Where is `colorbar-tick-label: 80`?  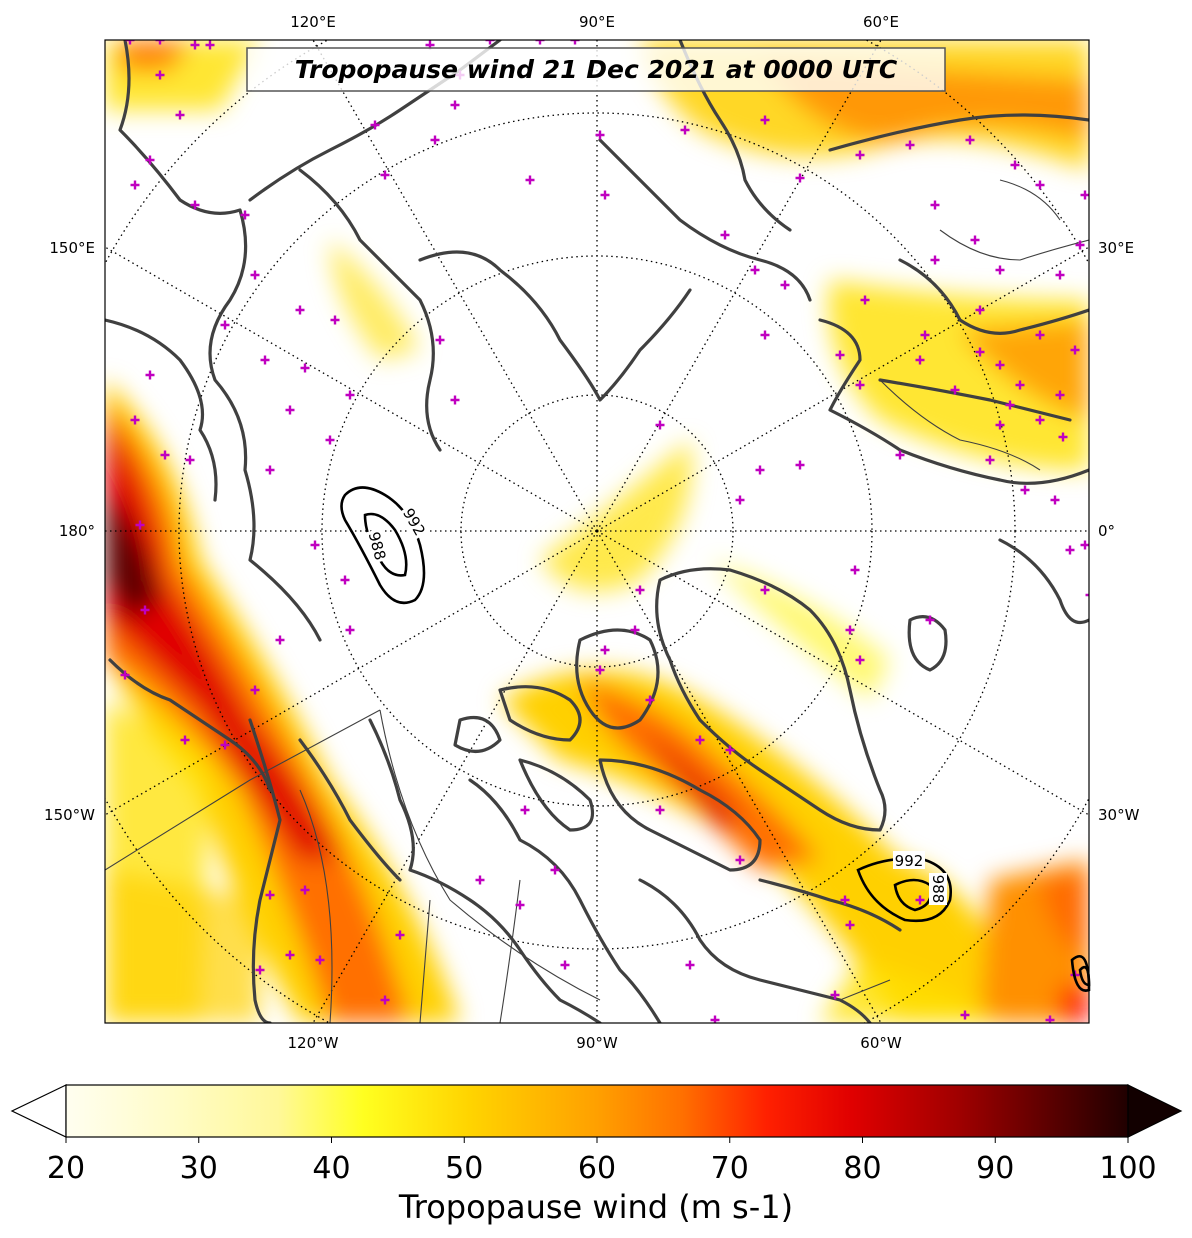
colorbar-tick-label: 80 is located at coordinates (862, 1168).